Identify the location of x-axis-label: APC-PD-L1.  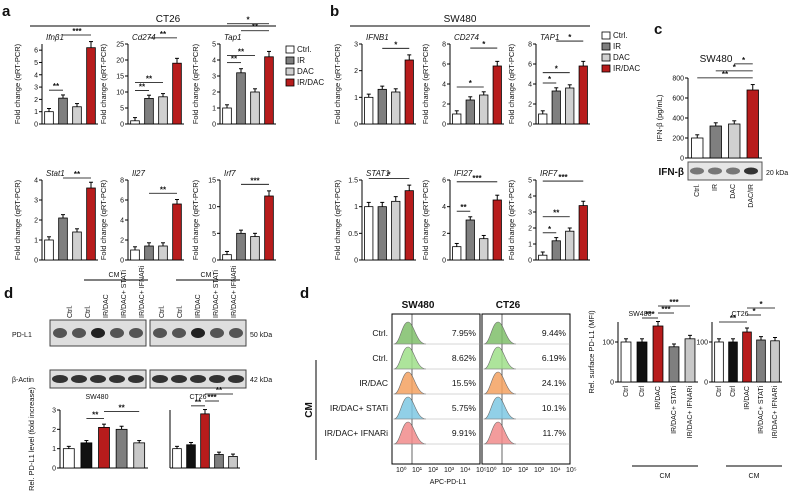
(448, 482).